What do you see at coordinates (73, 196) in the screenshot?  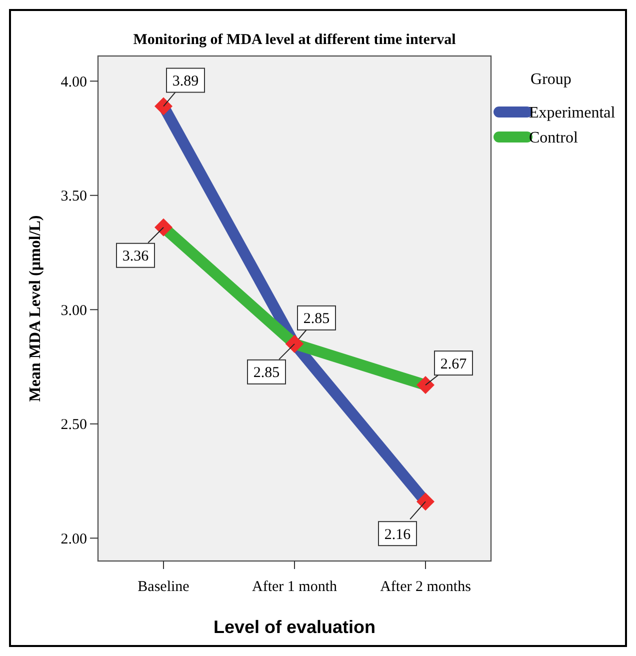 I see `y-tick-label: 3.50` at bounding box center [73, 196].